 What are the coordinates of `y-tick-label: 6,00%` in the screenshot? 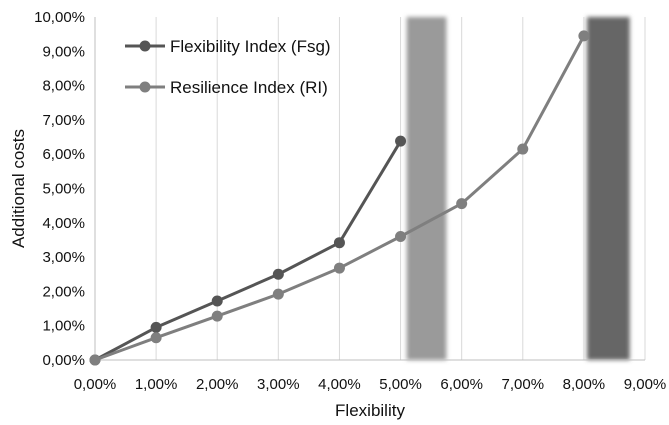 It's located at (63, 154).